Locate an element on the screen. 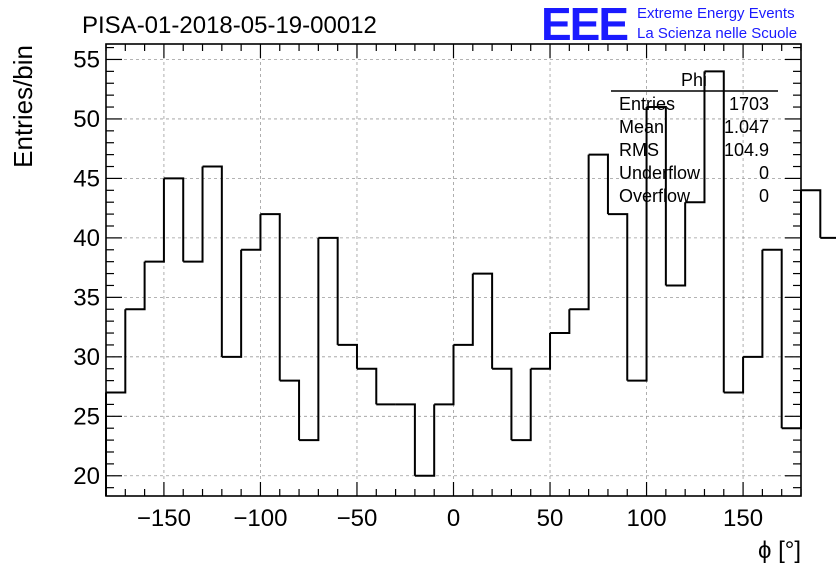  logo-line-1: Extreme Energy Events is located at coordinates (716, 13).